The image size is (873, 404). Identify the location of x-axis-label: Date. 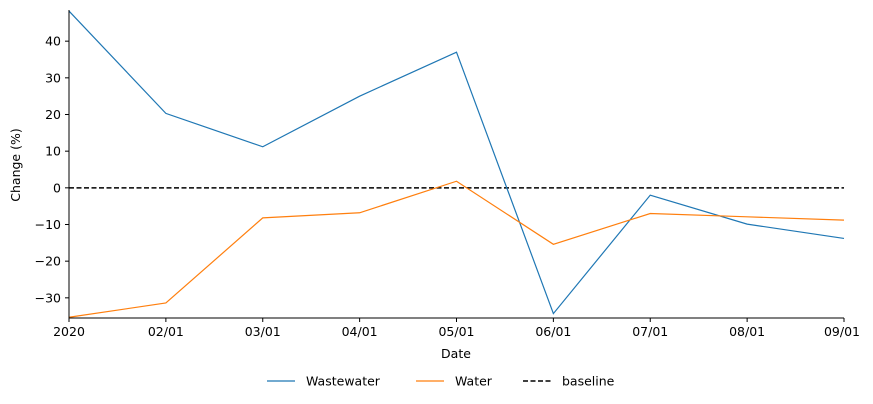
(456, 353).